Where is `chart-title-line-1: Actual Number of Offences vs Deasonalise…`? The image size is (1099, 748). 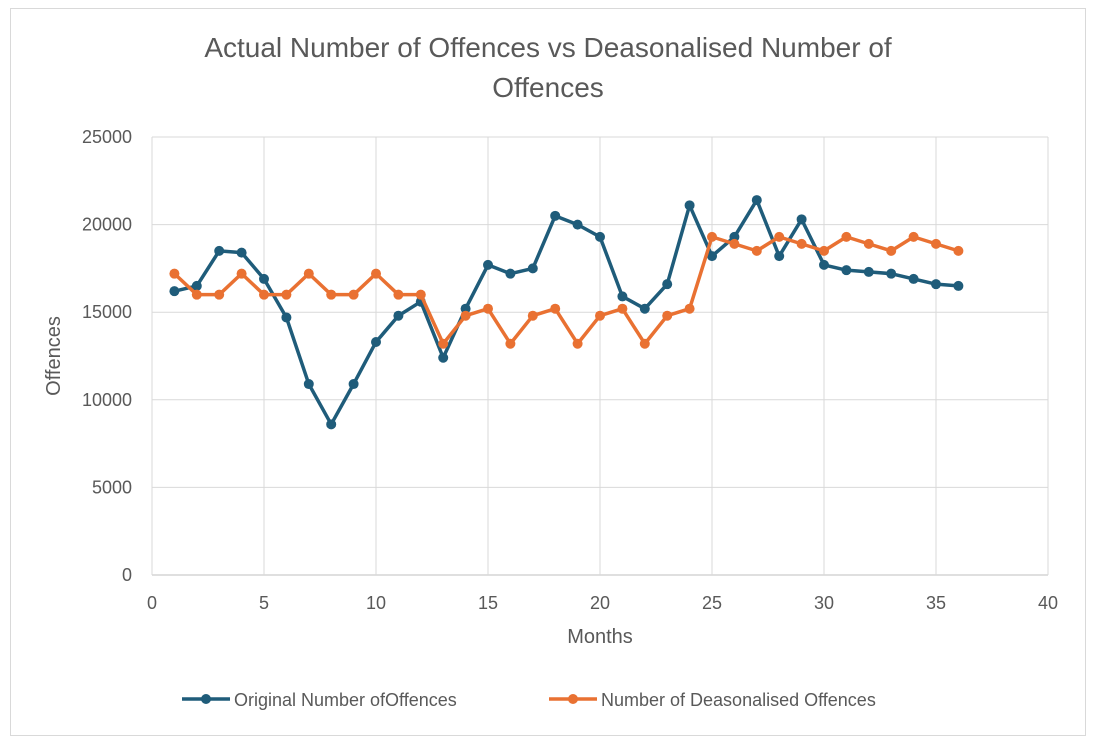
chart-title-line-1: Actual Number of Offences vs Deasonalise… is located at coordinates (548, 47).